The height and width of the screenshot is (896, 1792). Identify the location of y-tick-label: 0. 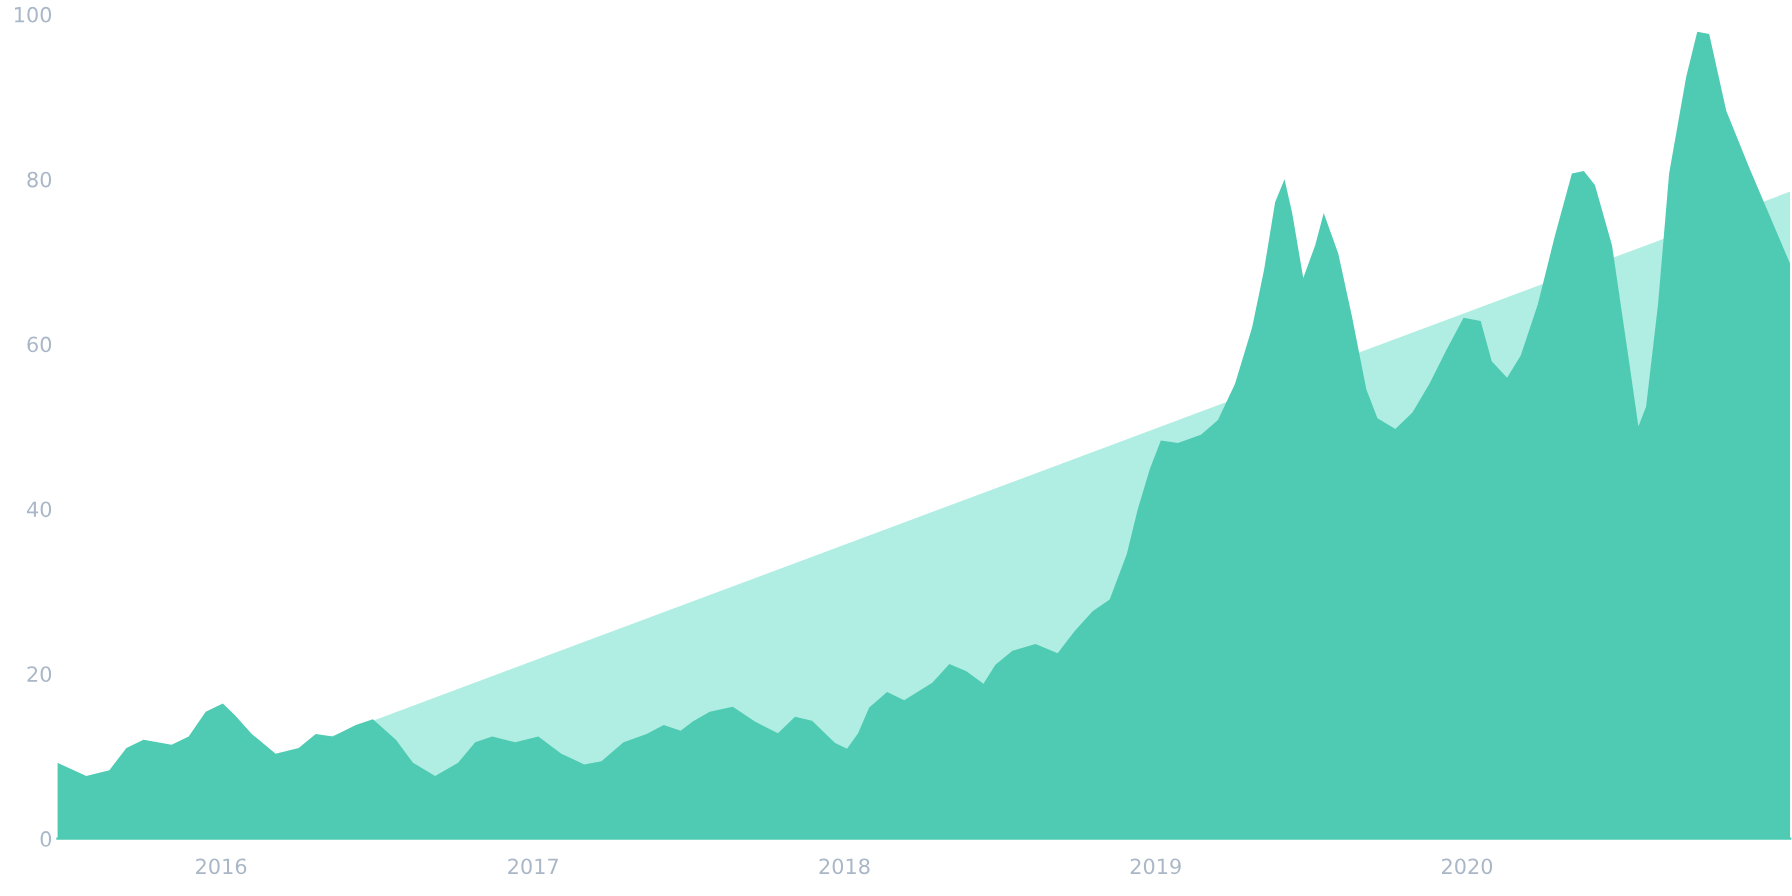
(46, 839).